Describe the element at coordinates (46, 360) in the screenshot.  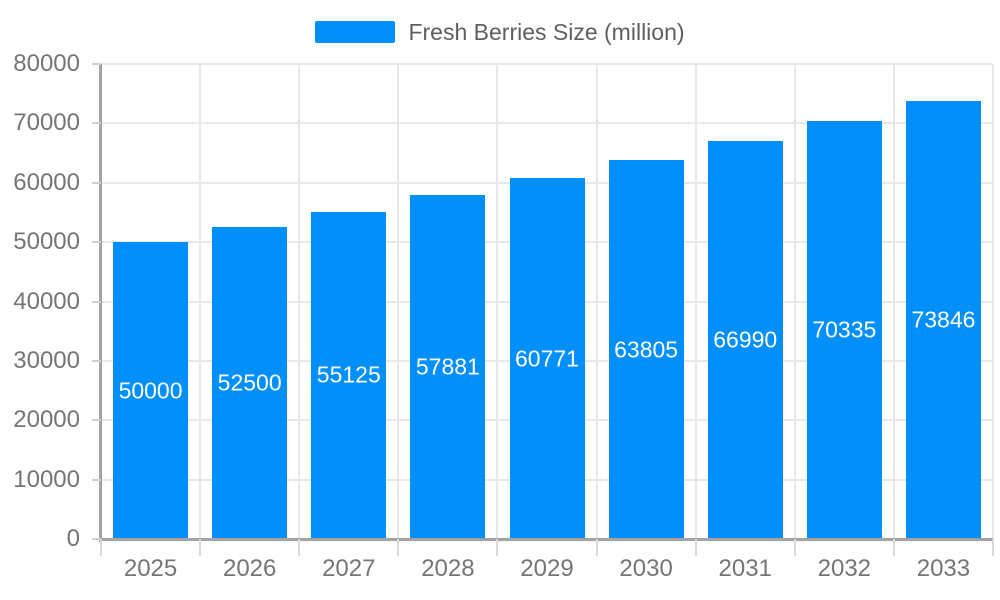
I see `y-axis-tick-label: 30000` at that location.